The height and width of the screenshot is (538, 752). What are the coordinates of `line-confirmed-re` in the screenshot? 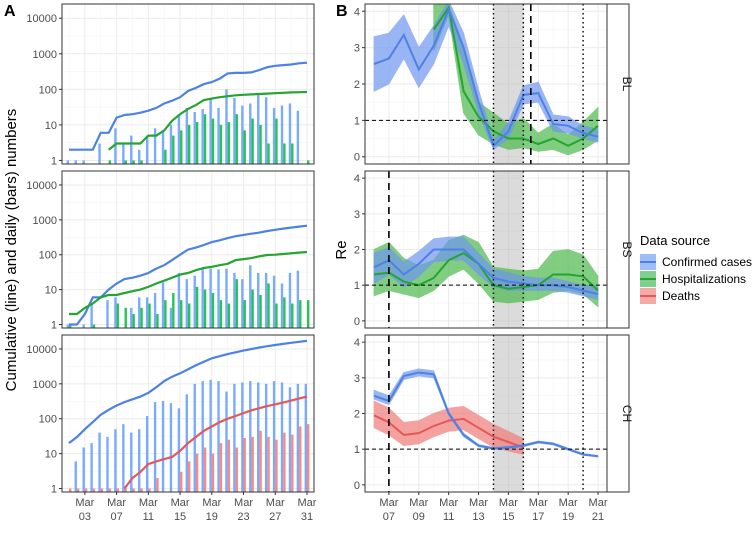 It's located at (486, 77).